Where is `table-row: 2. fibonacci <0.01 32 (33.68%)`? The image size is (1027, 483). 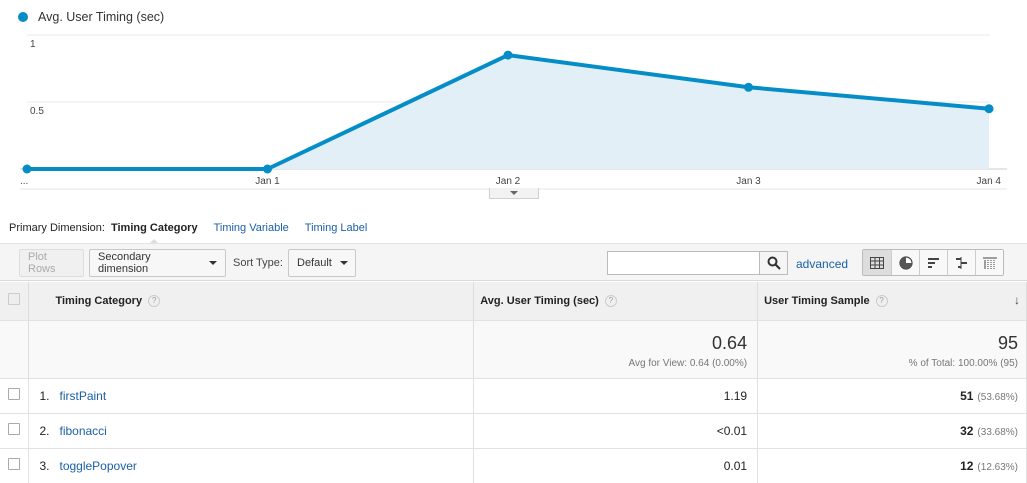
table-row: 2. fibonacci <0.01 32 (33.68%) is located at coordinates (513, 431).